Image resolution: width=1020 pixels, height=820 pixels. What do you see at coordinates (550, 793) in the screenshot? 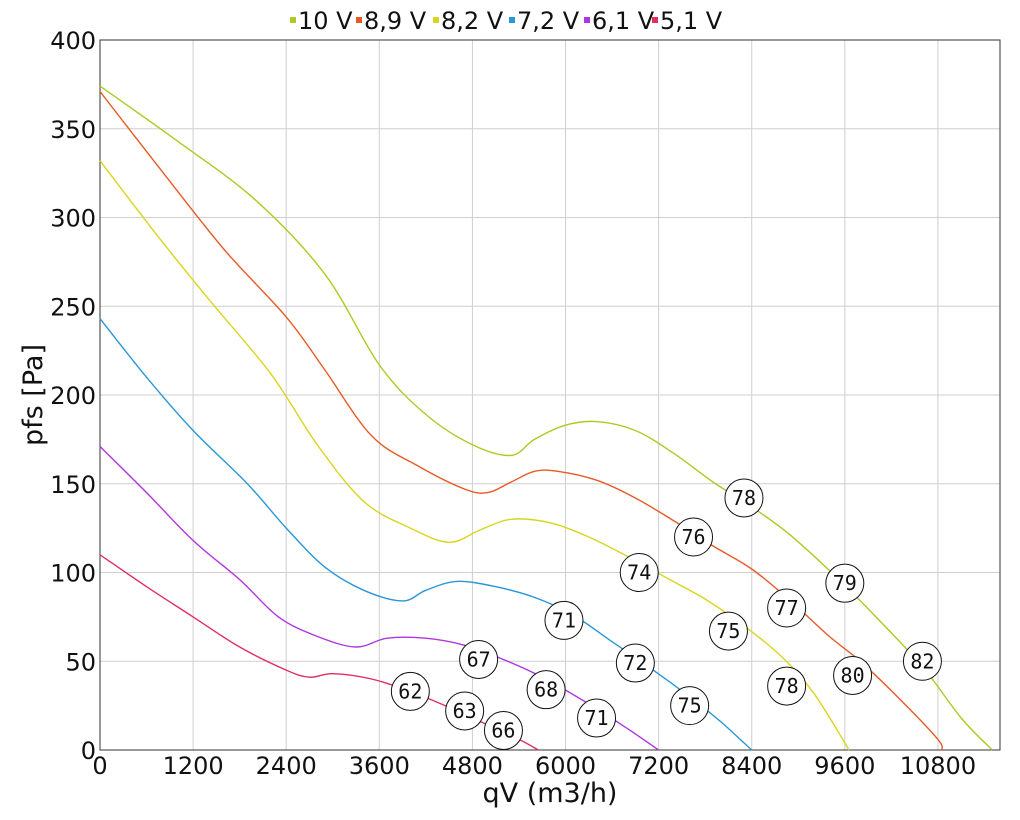
I see `x-axis-title: qV (m3/h)` at bounding box center [550, 793].